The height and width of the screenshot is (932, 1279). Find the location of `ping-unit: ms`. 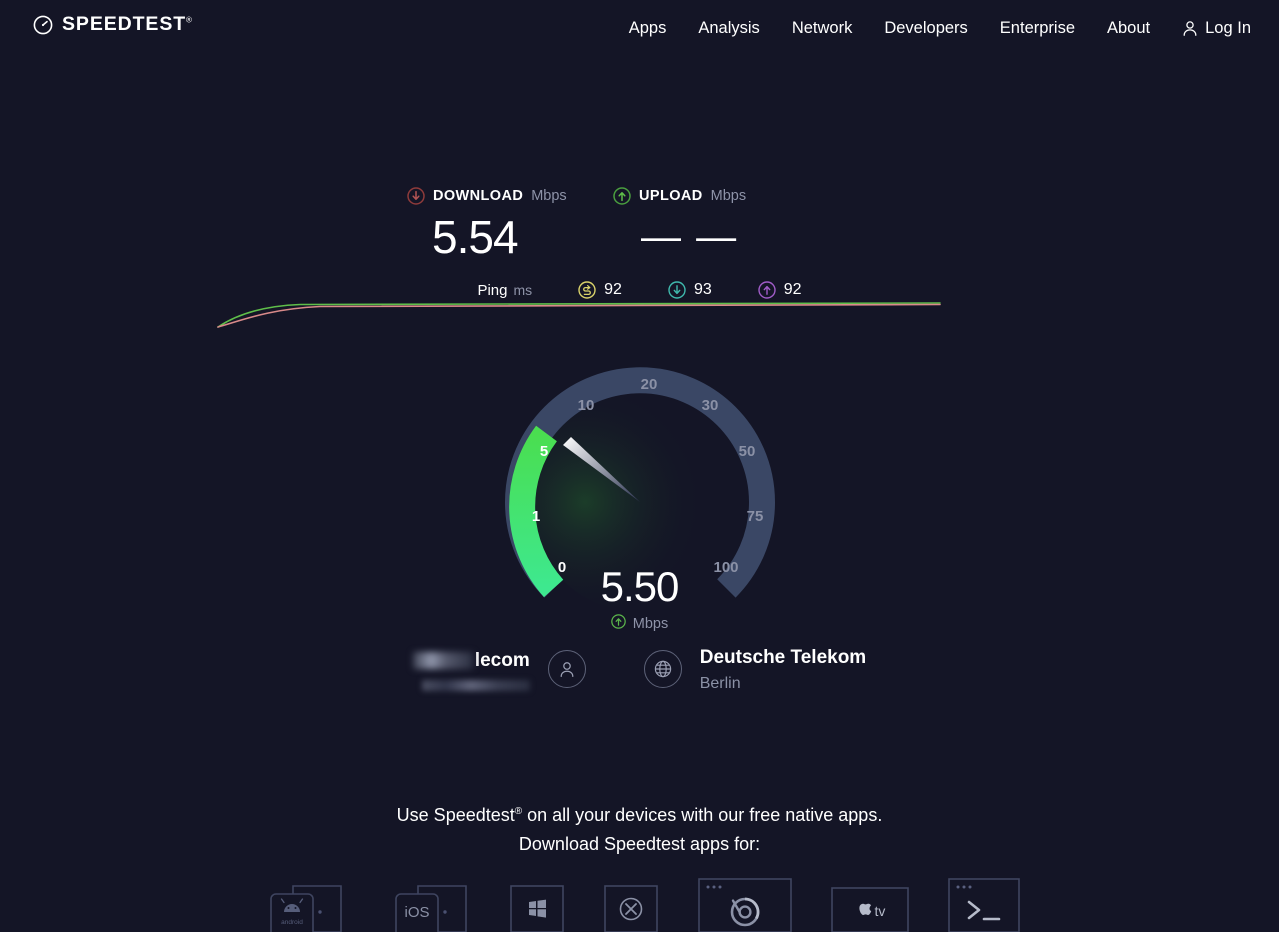

ping-unit: ms is located at coordinates (523, 290).